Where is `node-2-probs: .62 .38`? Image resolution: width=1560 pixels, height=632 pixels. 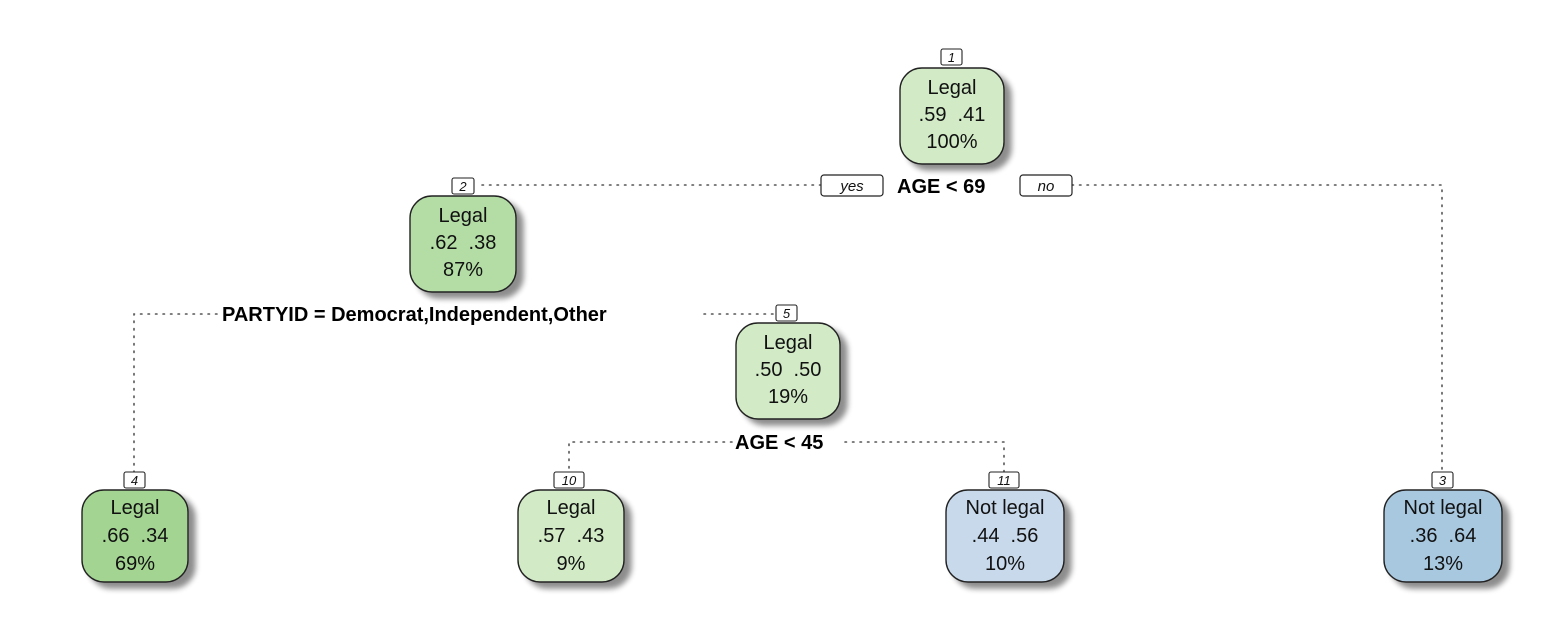 node-2-probs: .62 .38 is located at coordinates (463, 243).